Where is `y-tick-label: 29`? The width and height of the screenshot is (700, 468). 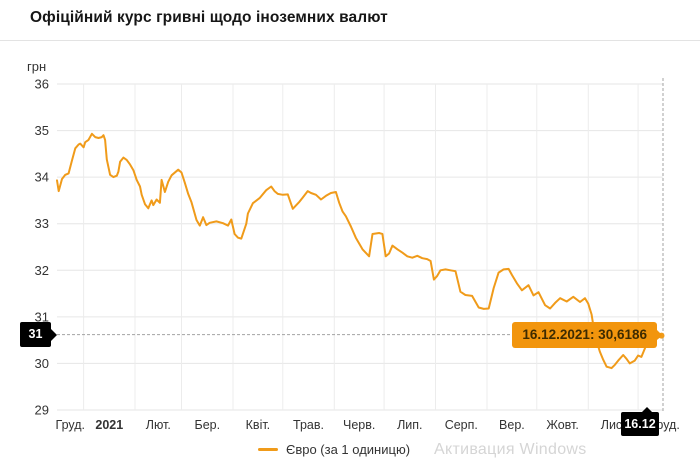 y-tick-label: 29 is located at coordinates (42, 410).